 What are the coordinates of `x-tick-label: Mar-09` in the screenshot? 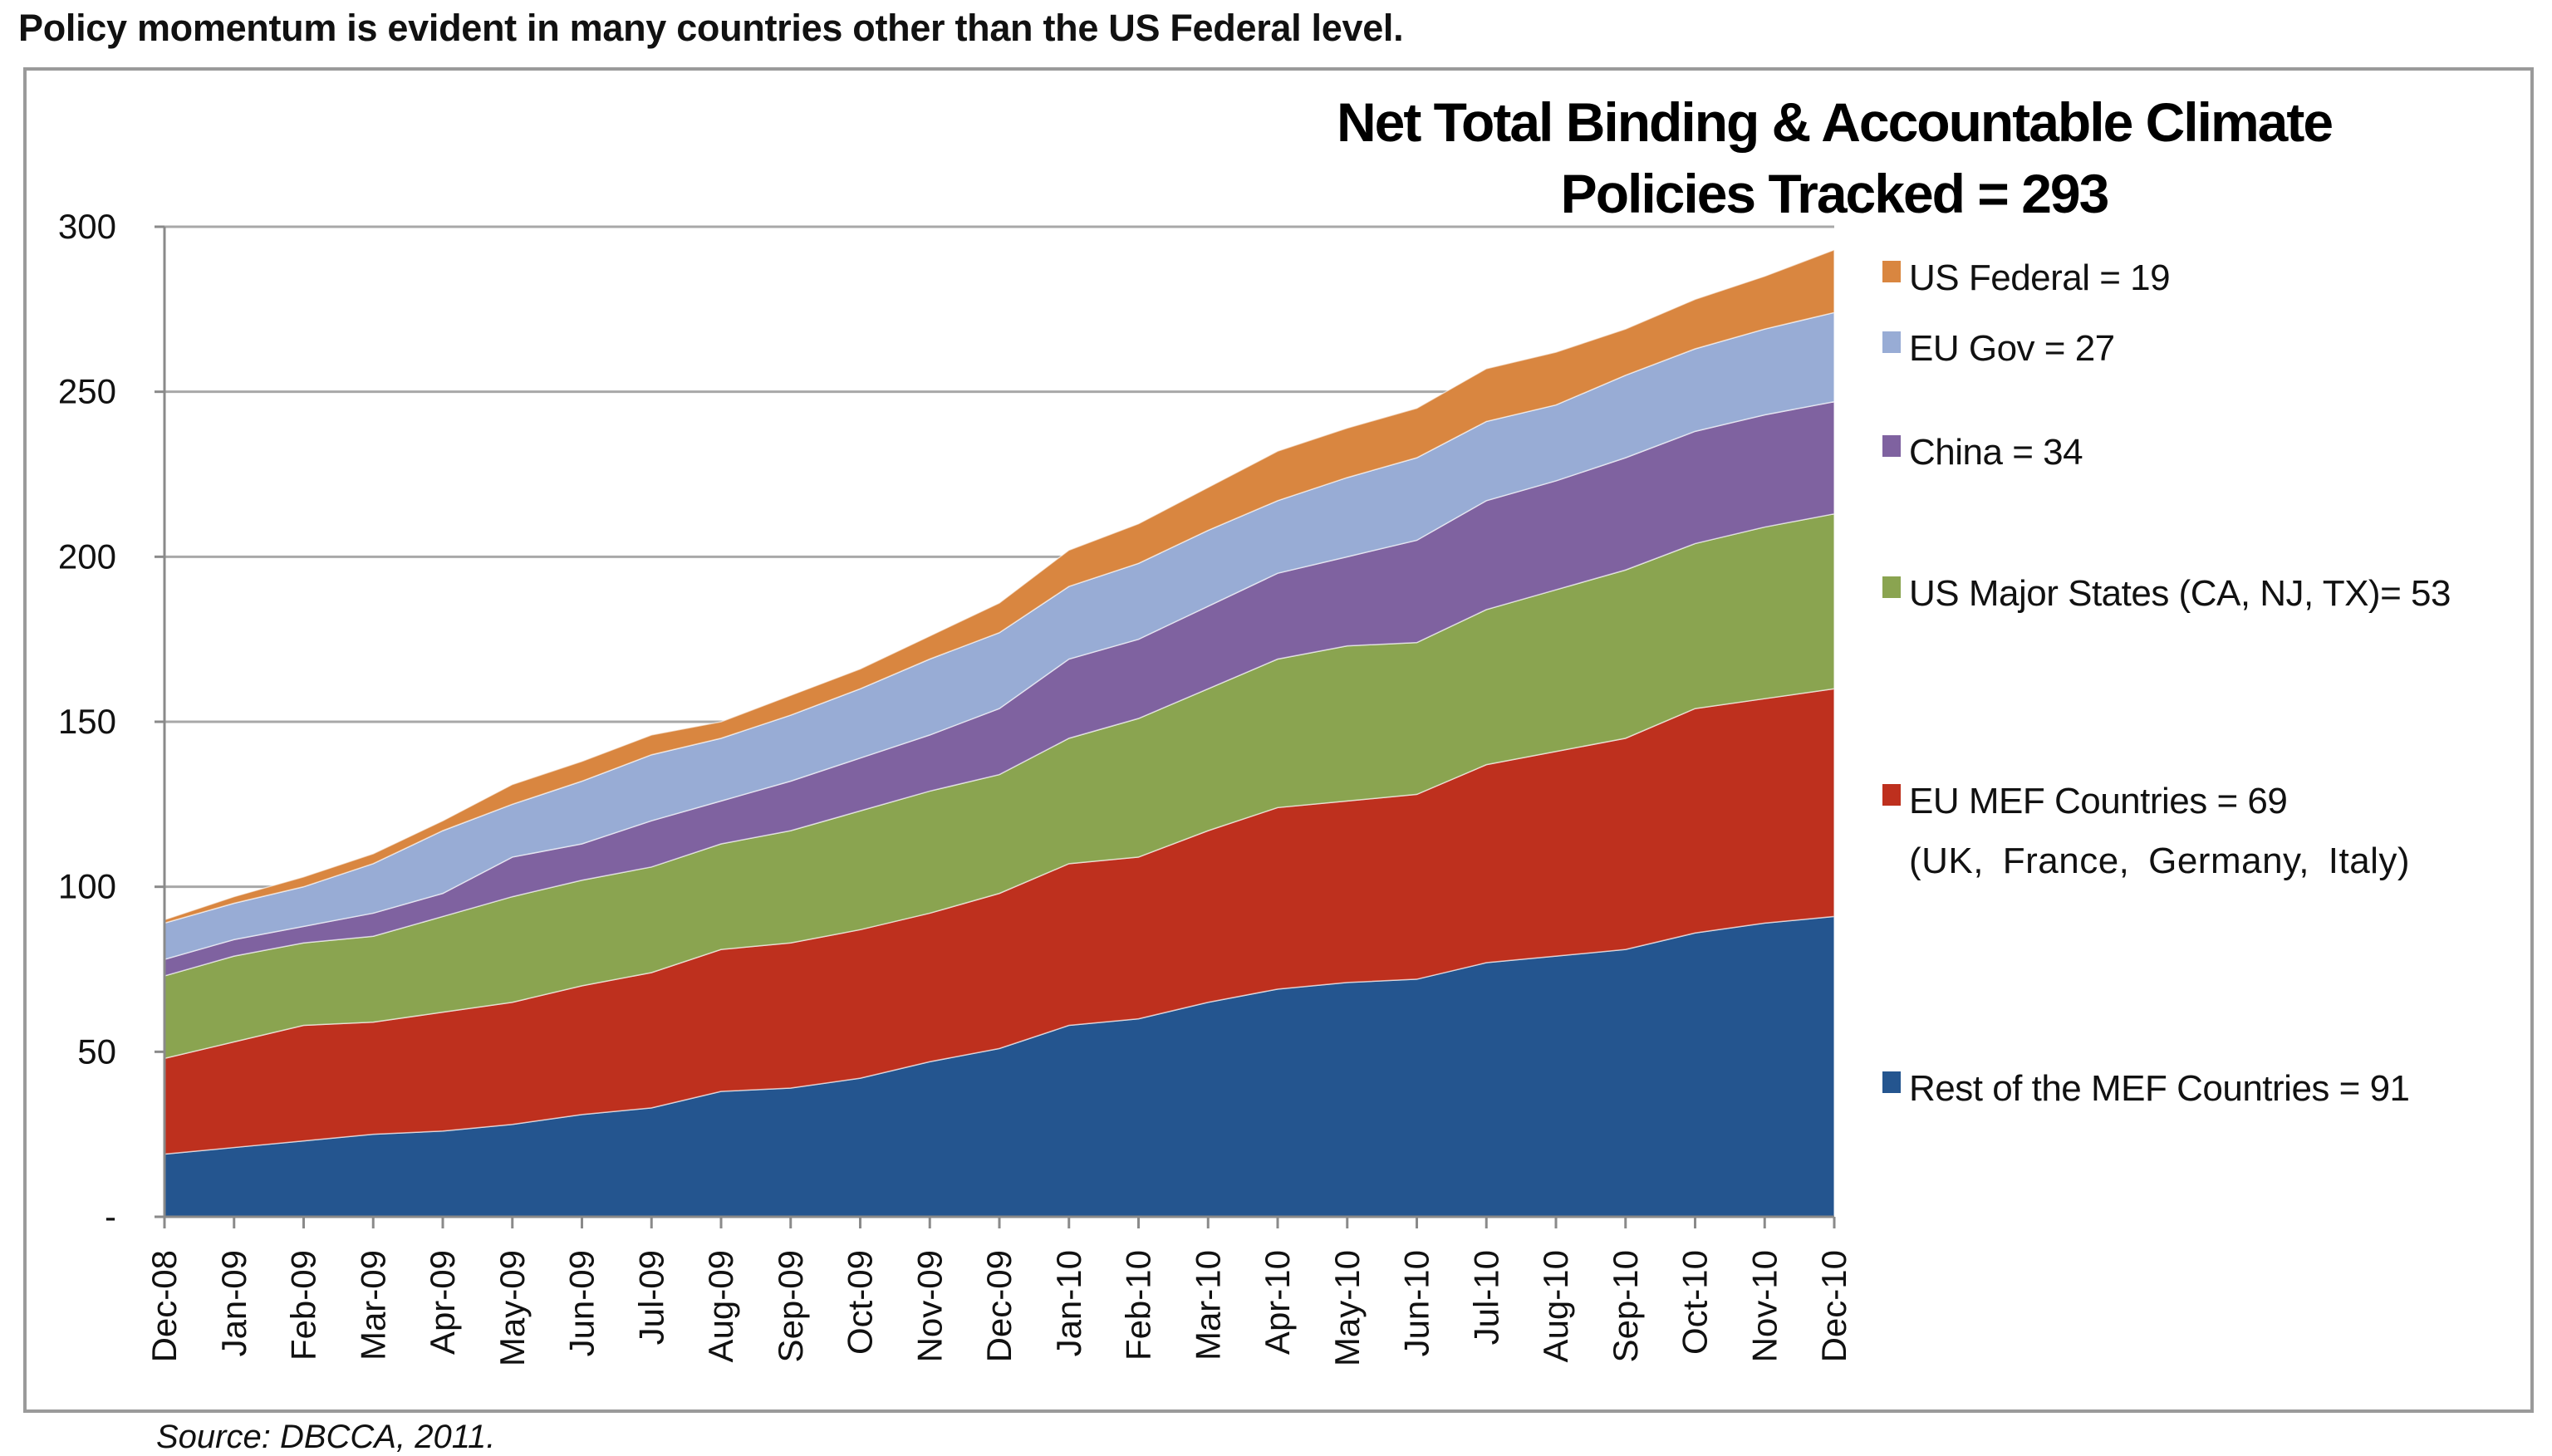 It's located at (372, 1305).